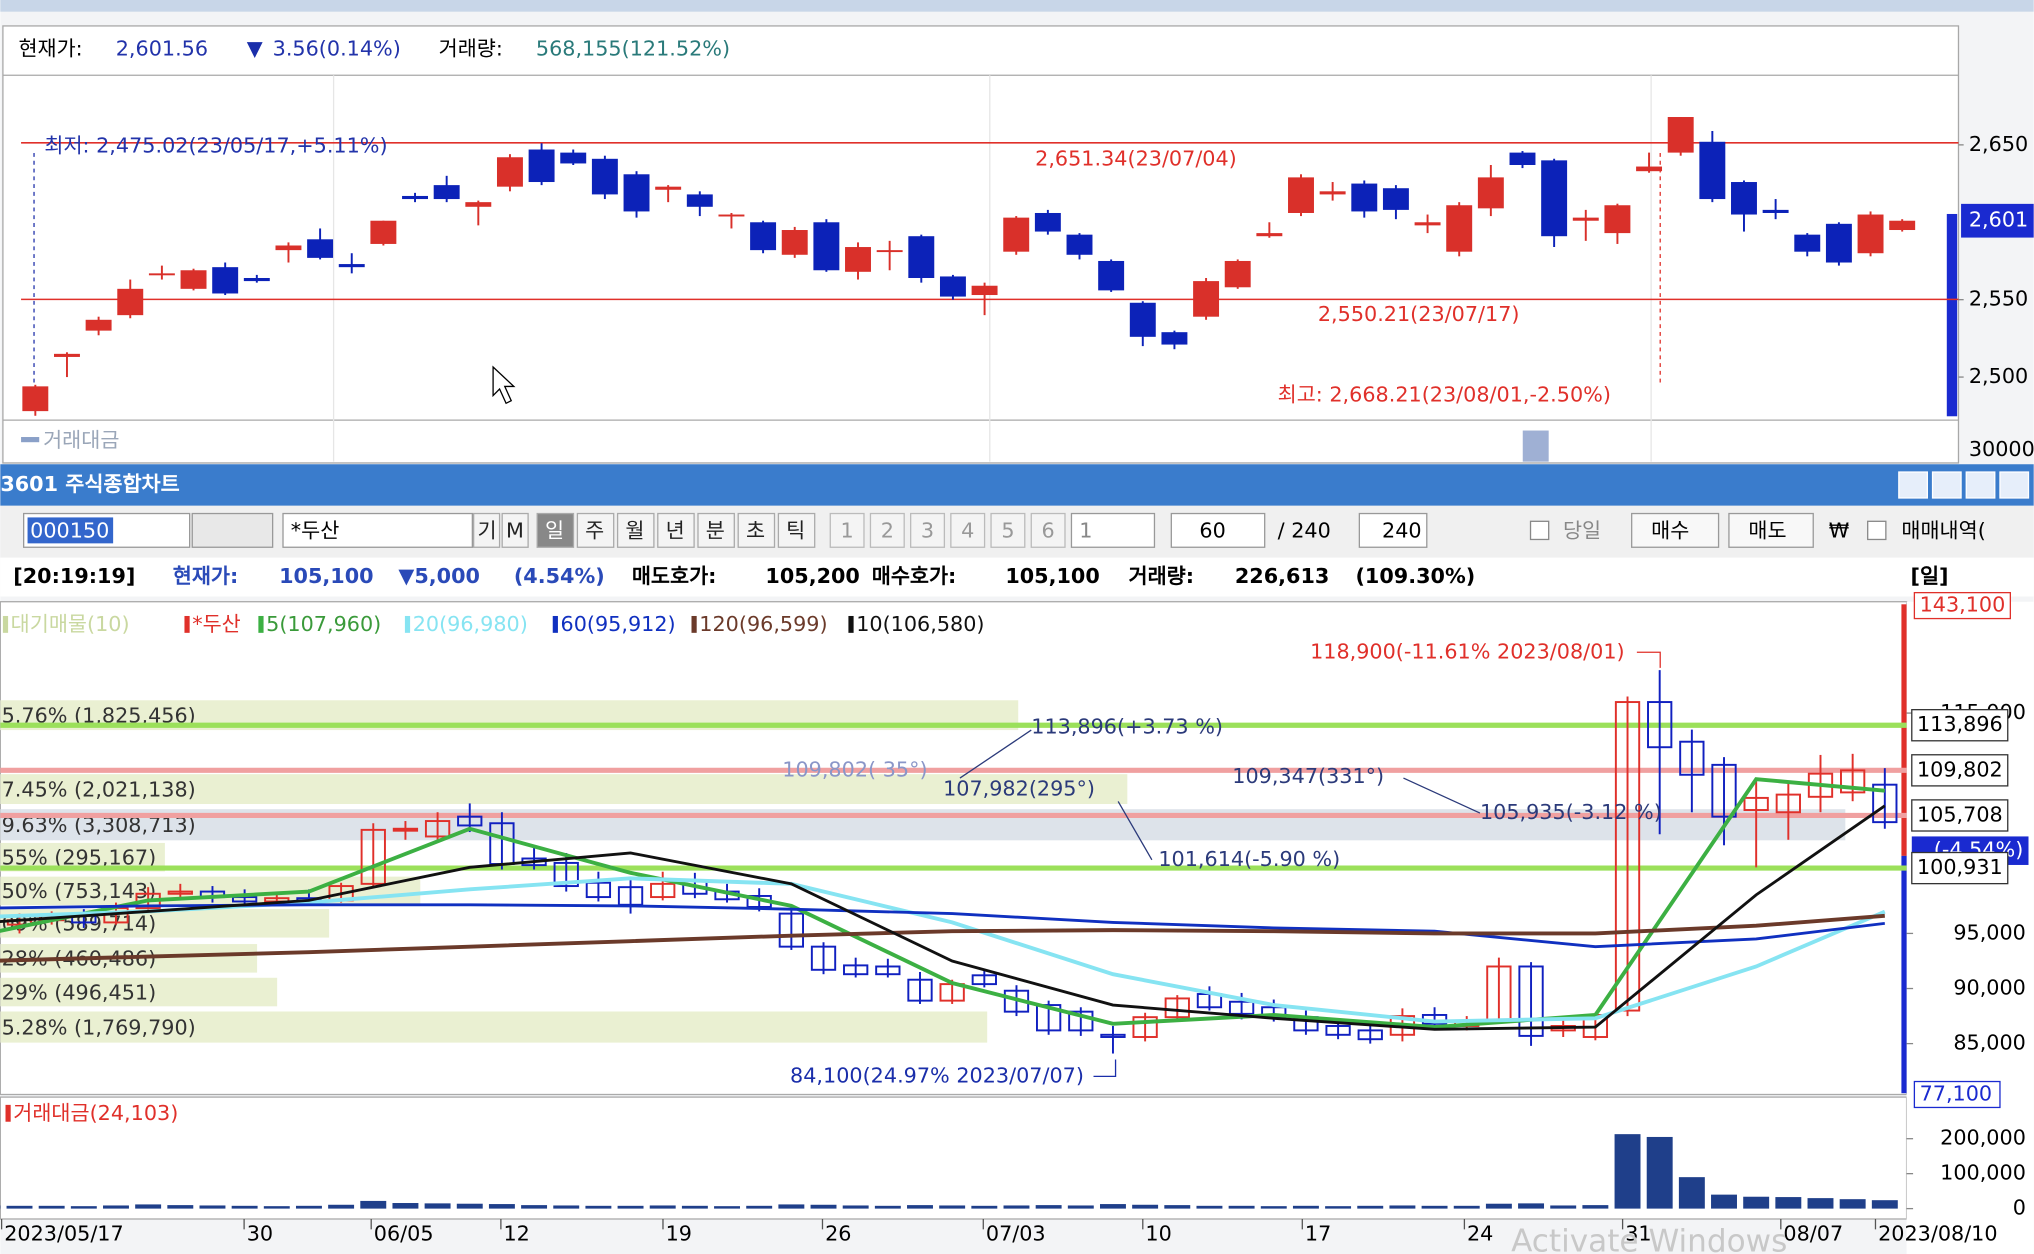 The image size is (2034, 1254). Describe the element at coordinates (1767, 531) in the screenshot. I see `sell: 매도` at that location.